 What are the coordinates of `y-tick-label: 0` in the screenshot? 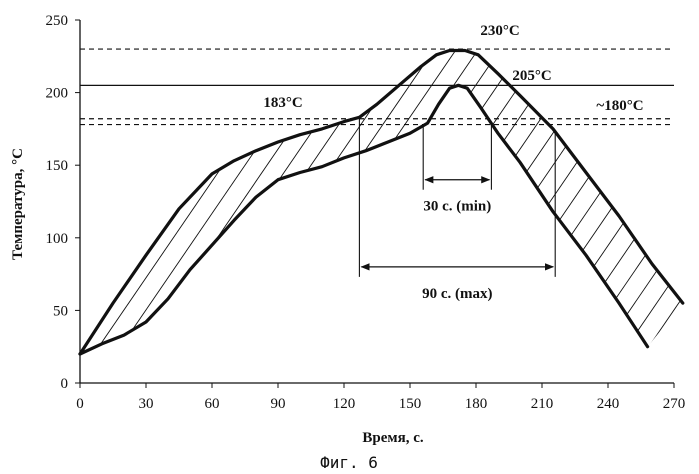 It's located at (65, 384).